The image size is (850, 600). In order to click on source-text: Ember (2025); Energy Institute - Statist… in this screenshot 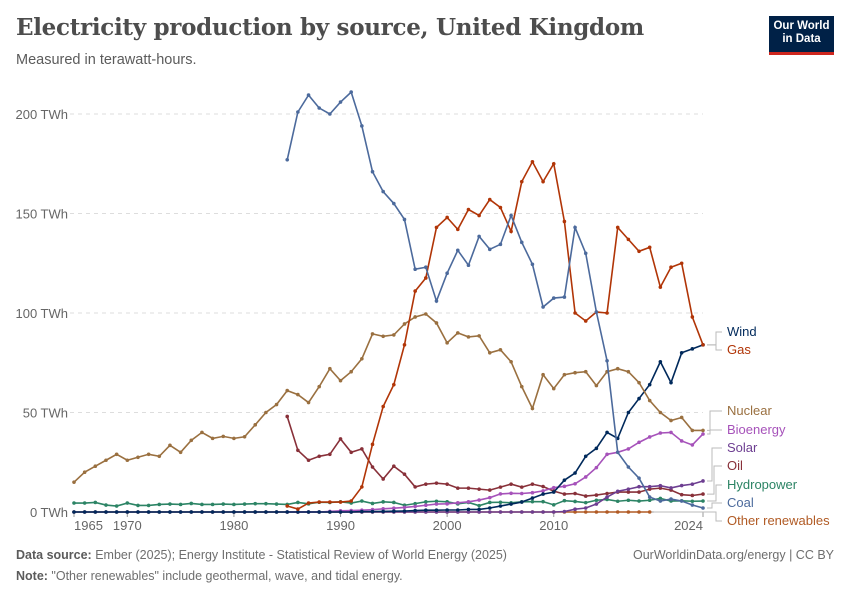, I will do `click(299, 555)`.